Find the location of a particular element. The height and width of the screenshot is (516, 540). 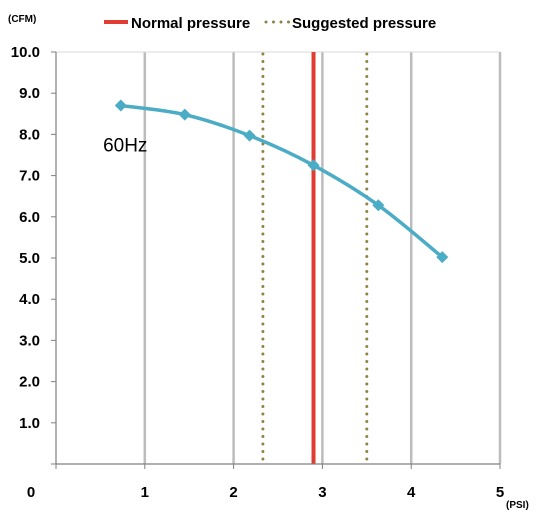

y-tick-label: 6.0 is located at coordinates (29, 217).